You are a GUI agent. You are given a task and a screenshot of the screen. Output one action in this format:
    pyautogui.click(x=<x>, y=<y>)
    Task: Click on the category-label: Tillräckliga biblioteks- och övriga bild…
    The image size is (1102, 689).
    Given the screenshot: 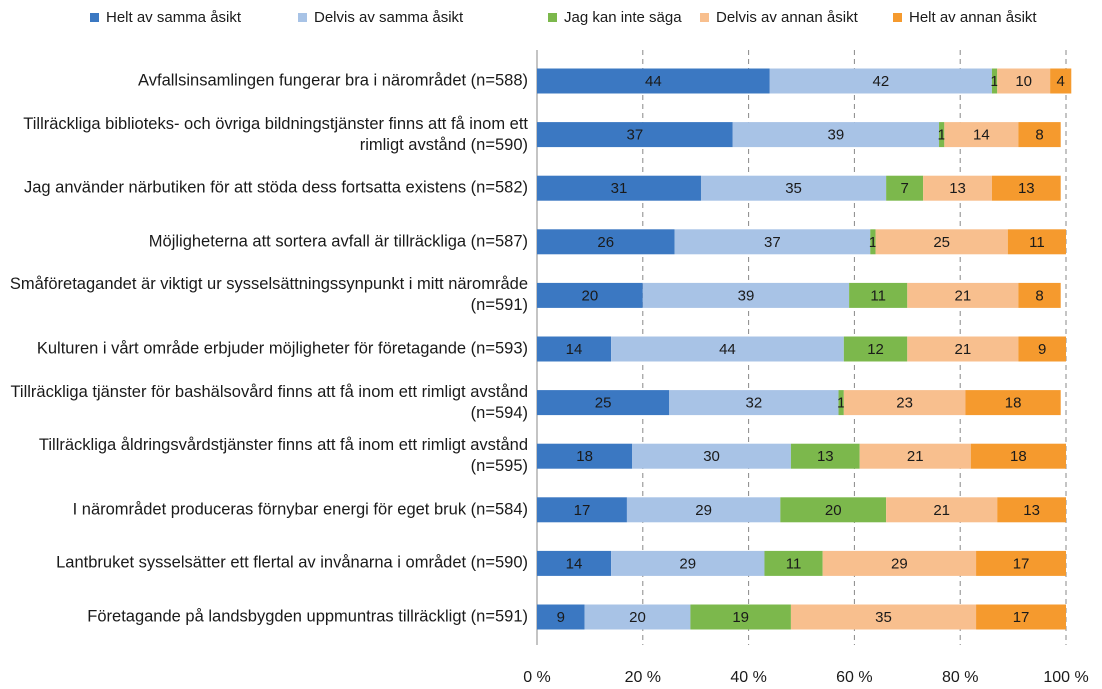 What is the action you would take?
    pyautogui.click(x=275, y=134)
    